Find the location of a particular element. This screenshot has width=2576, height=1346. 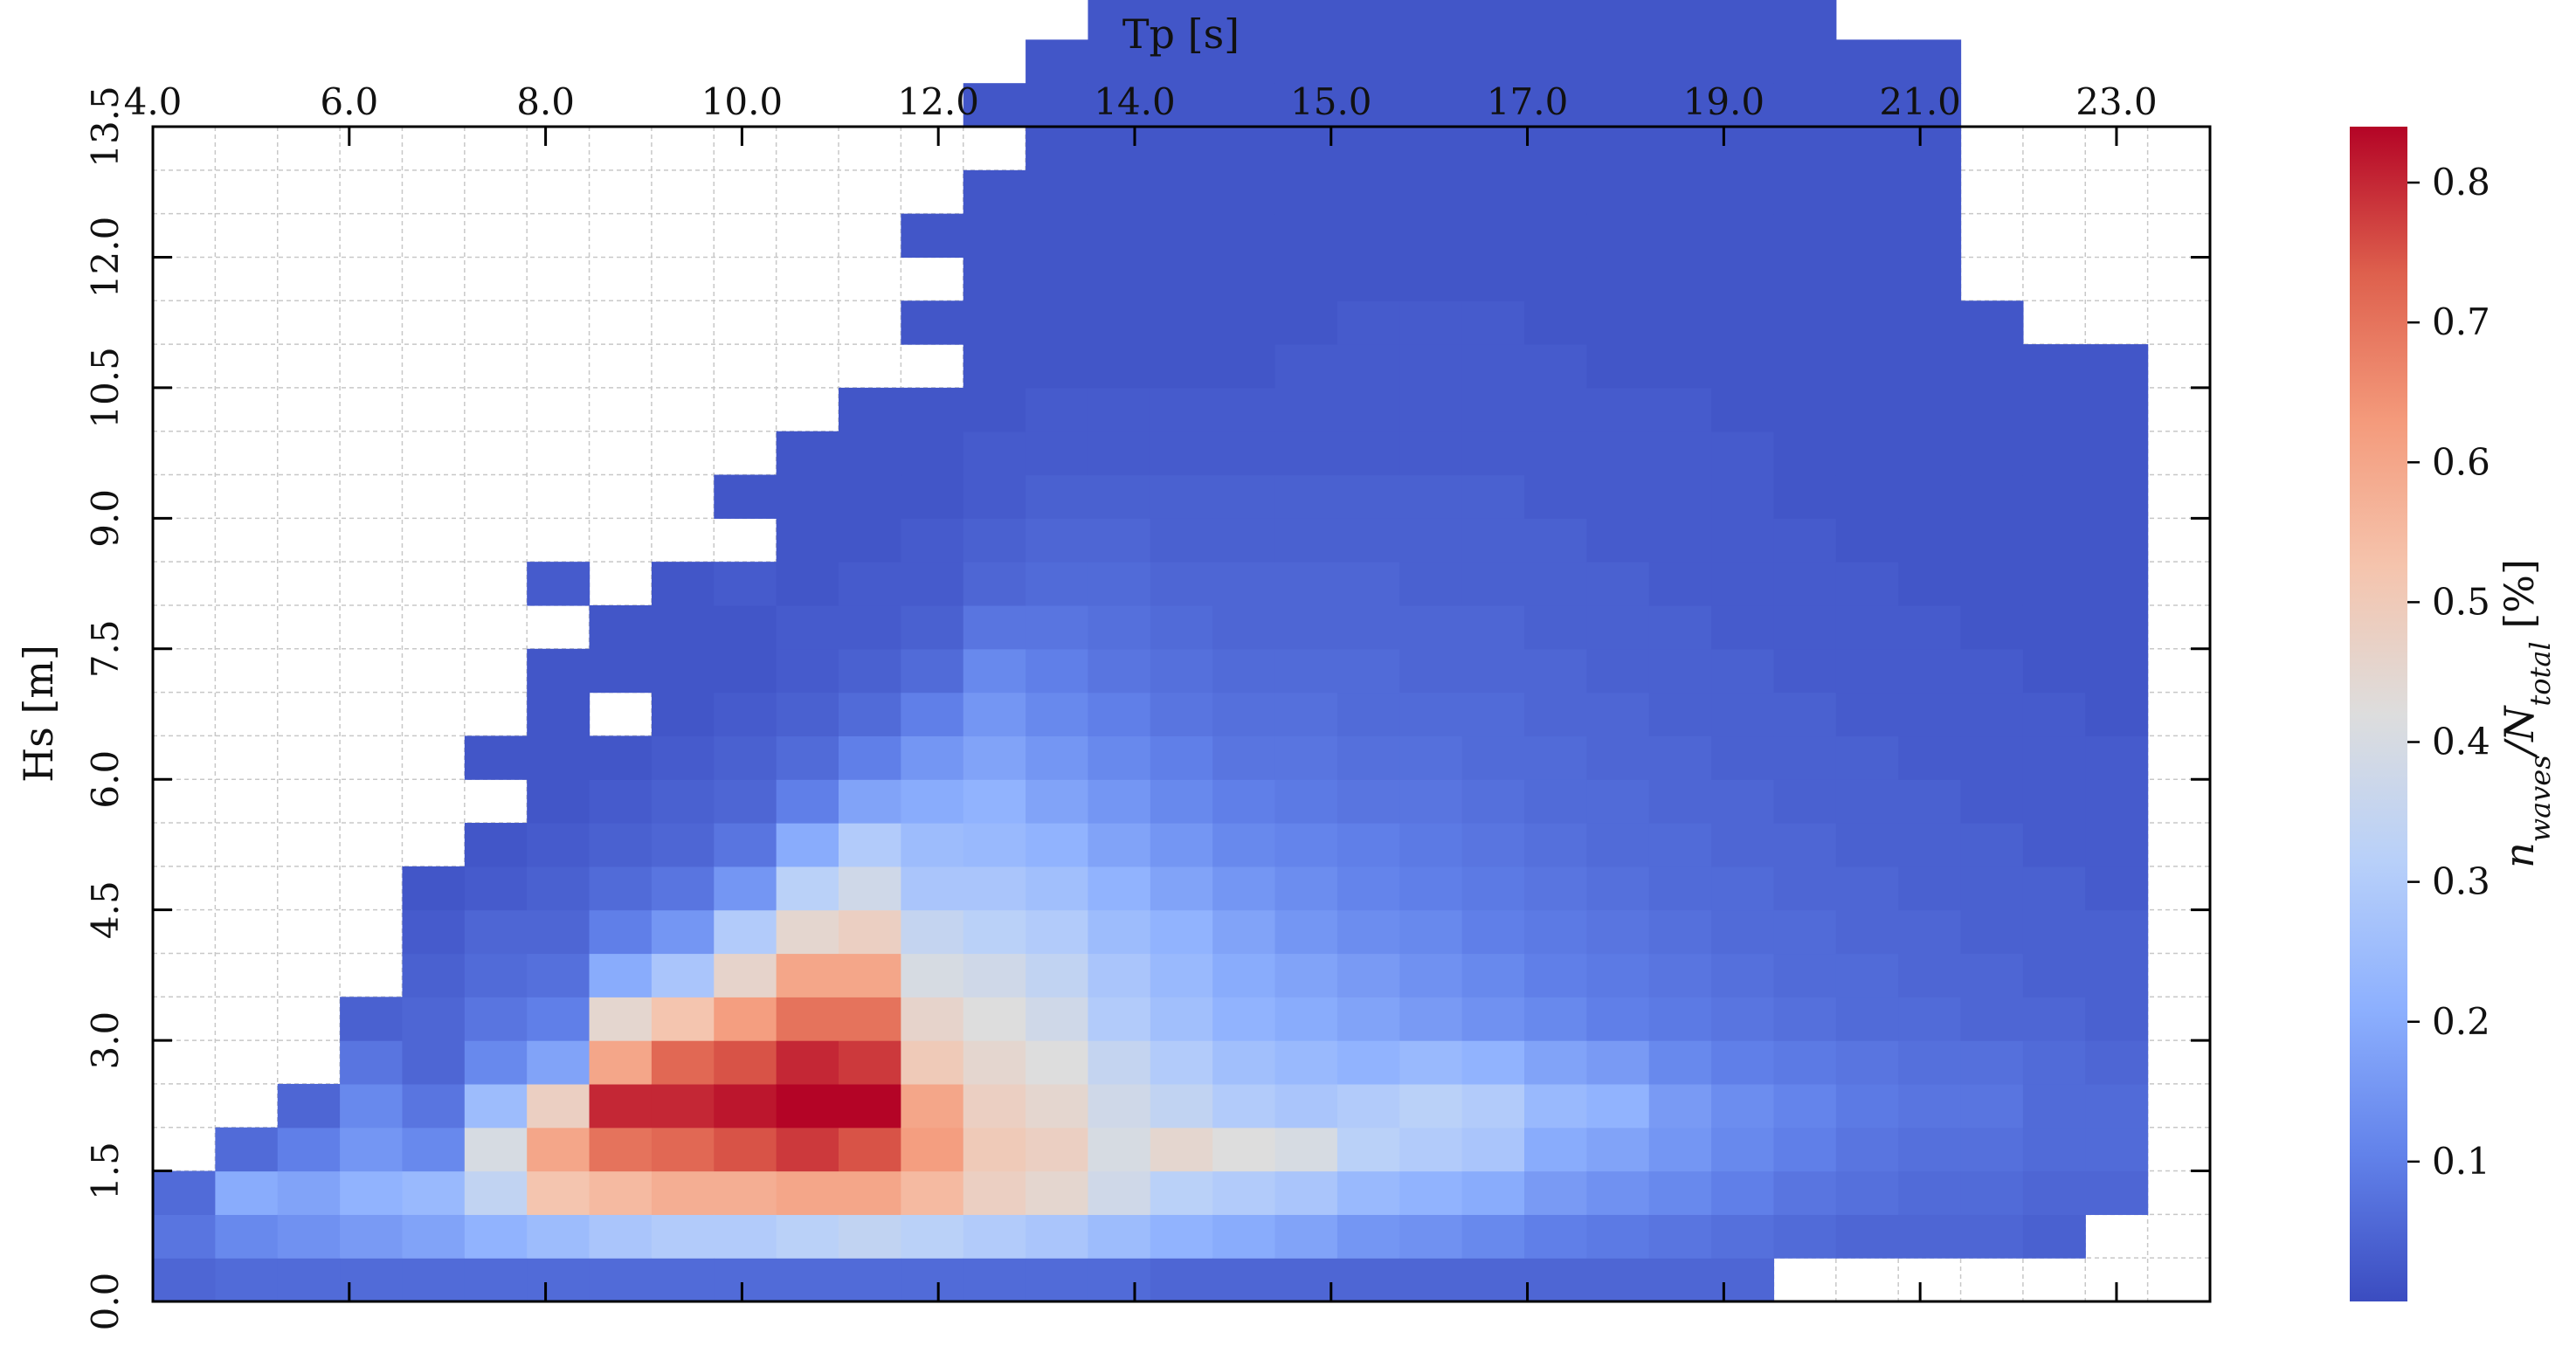

x-tick-label: 21.0 is located at coordinates (1920, 101).